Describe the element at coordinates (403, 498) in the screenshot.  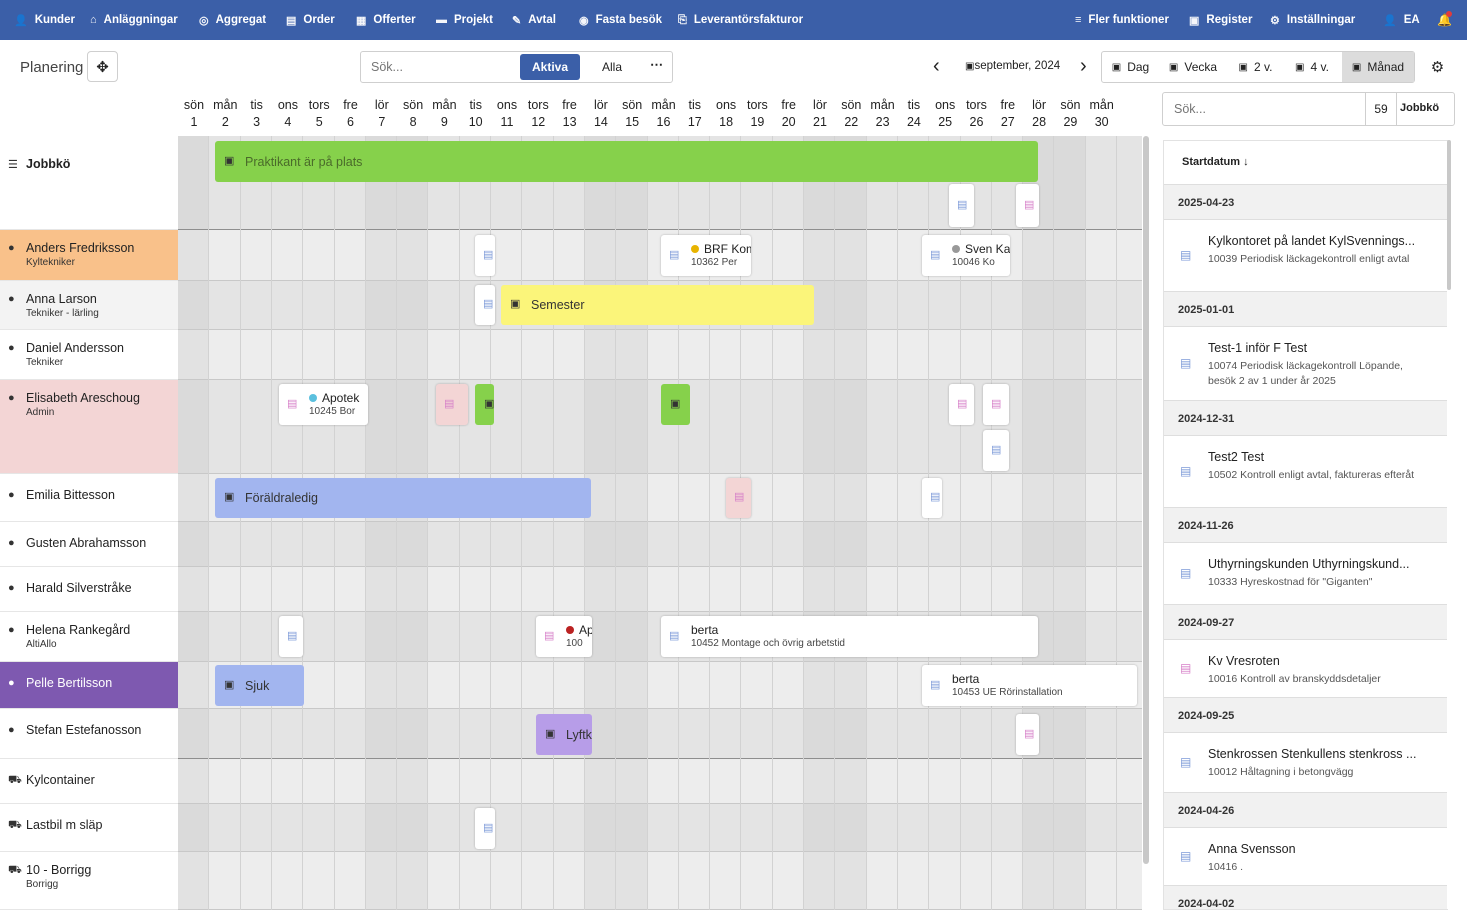
I see `parental-leave-event: ▣ Föräldraledig` at that location.